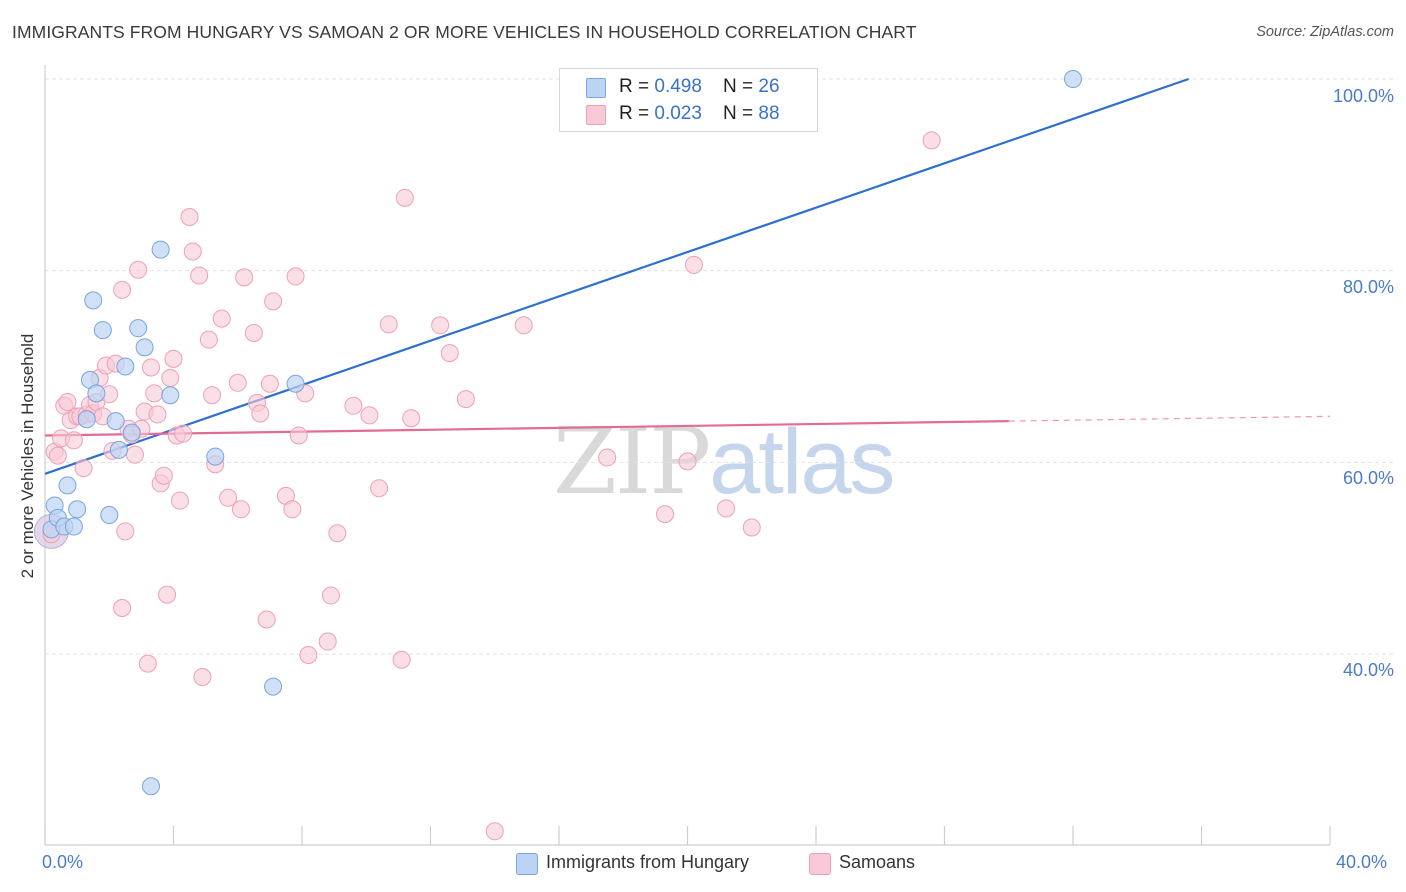  What do you see at coordinates (820, 864) in the screenshot?
I see `samoan-legend-swatch` at bounding box center [820, 864].